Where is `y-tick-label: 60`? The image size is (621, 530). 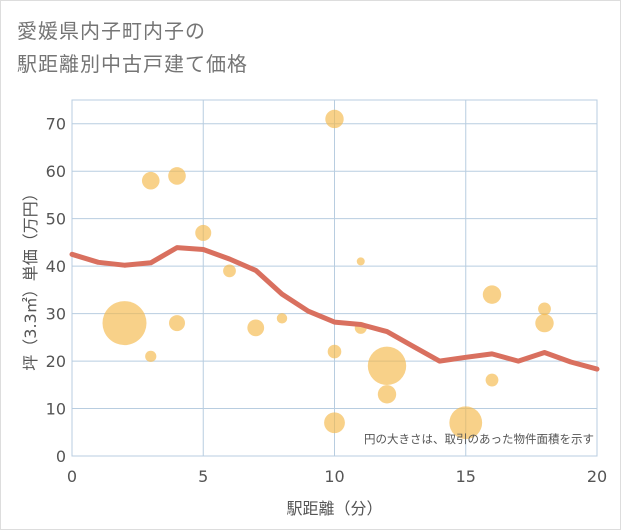 y-tick-label: 60 is located at coordinates (56, 171).